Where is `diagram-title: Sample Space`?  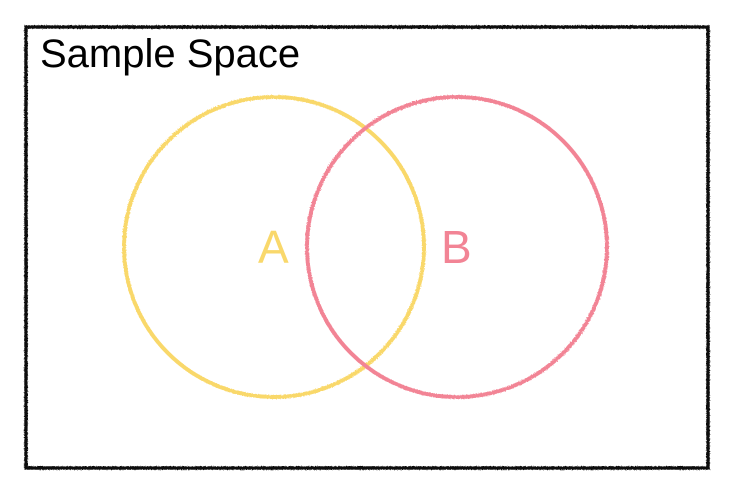
diagram-title: Sample Space is located at coordinates (170, 54).